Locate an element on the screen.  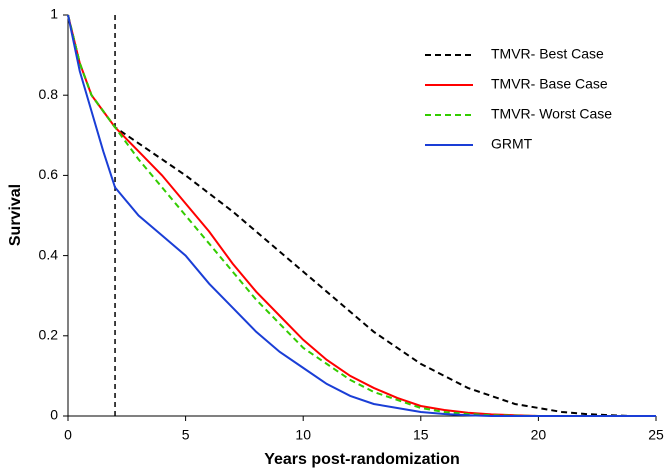
x-tick-label: 15 is located at coordinates (421, 435).